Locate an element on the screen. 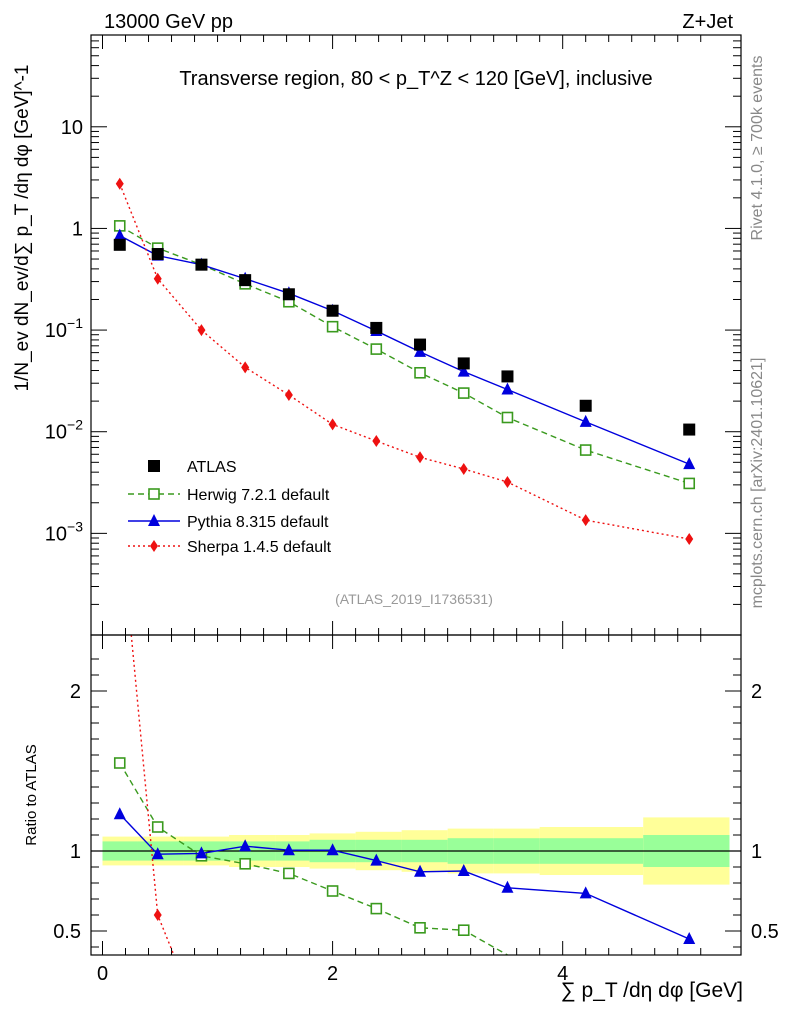 The image size is (786, 1029). legend-marker-atlas is located at coordinates (154, 466).